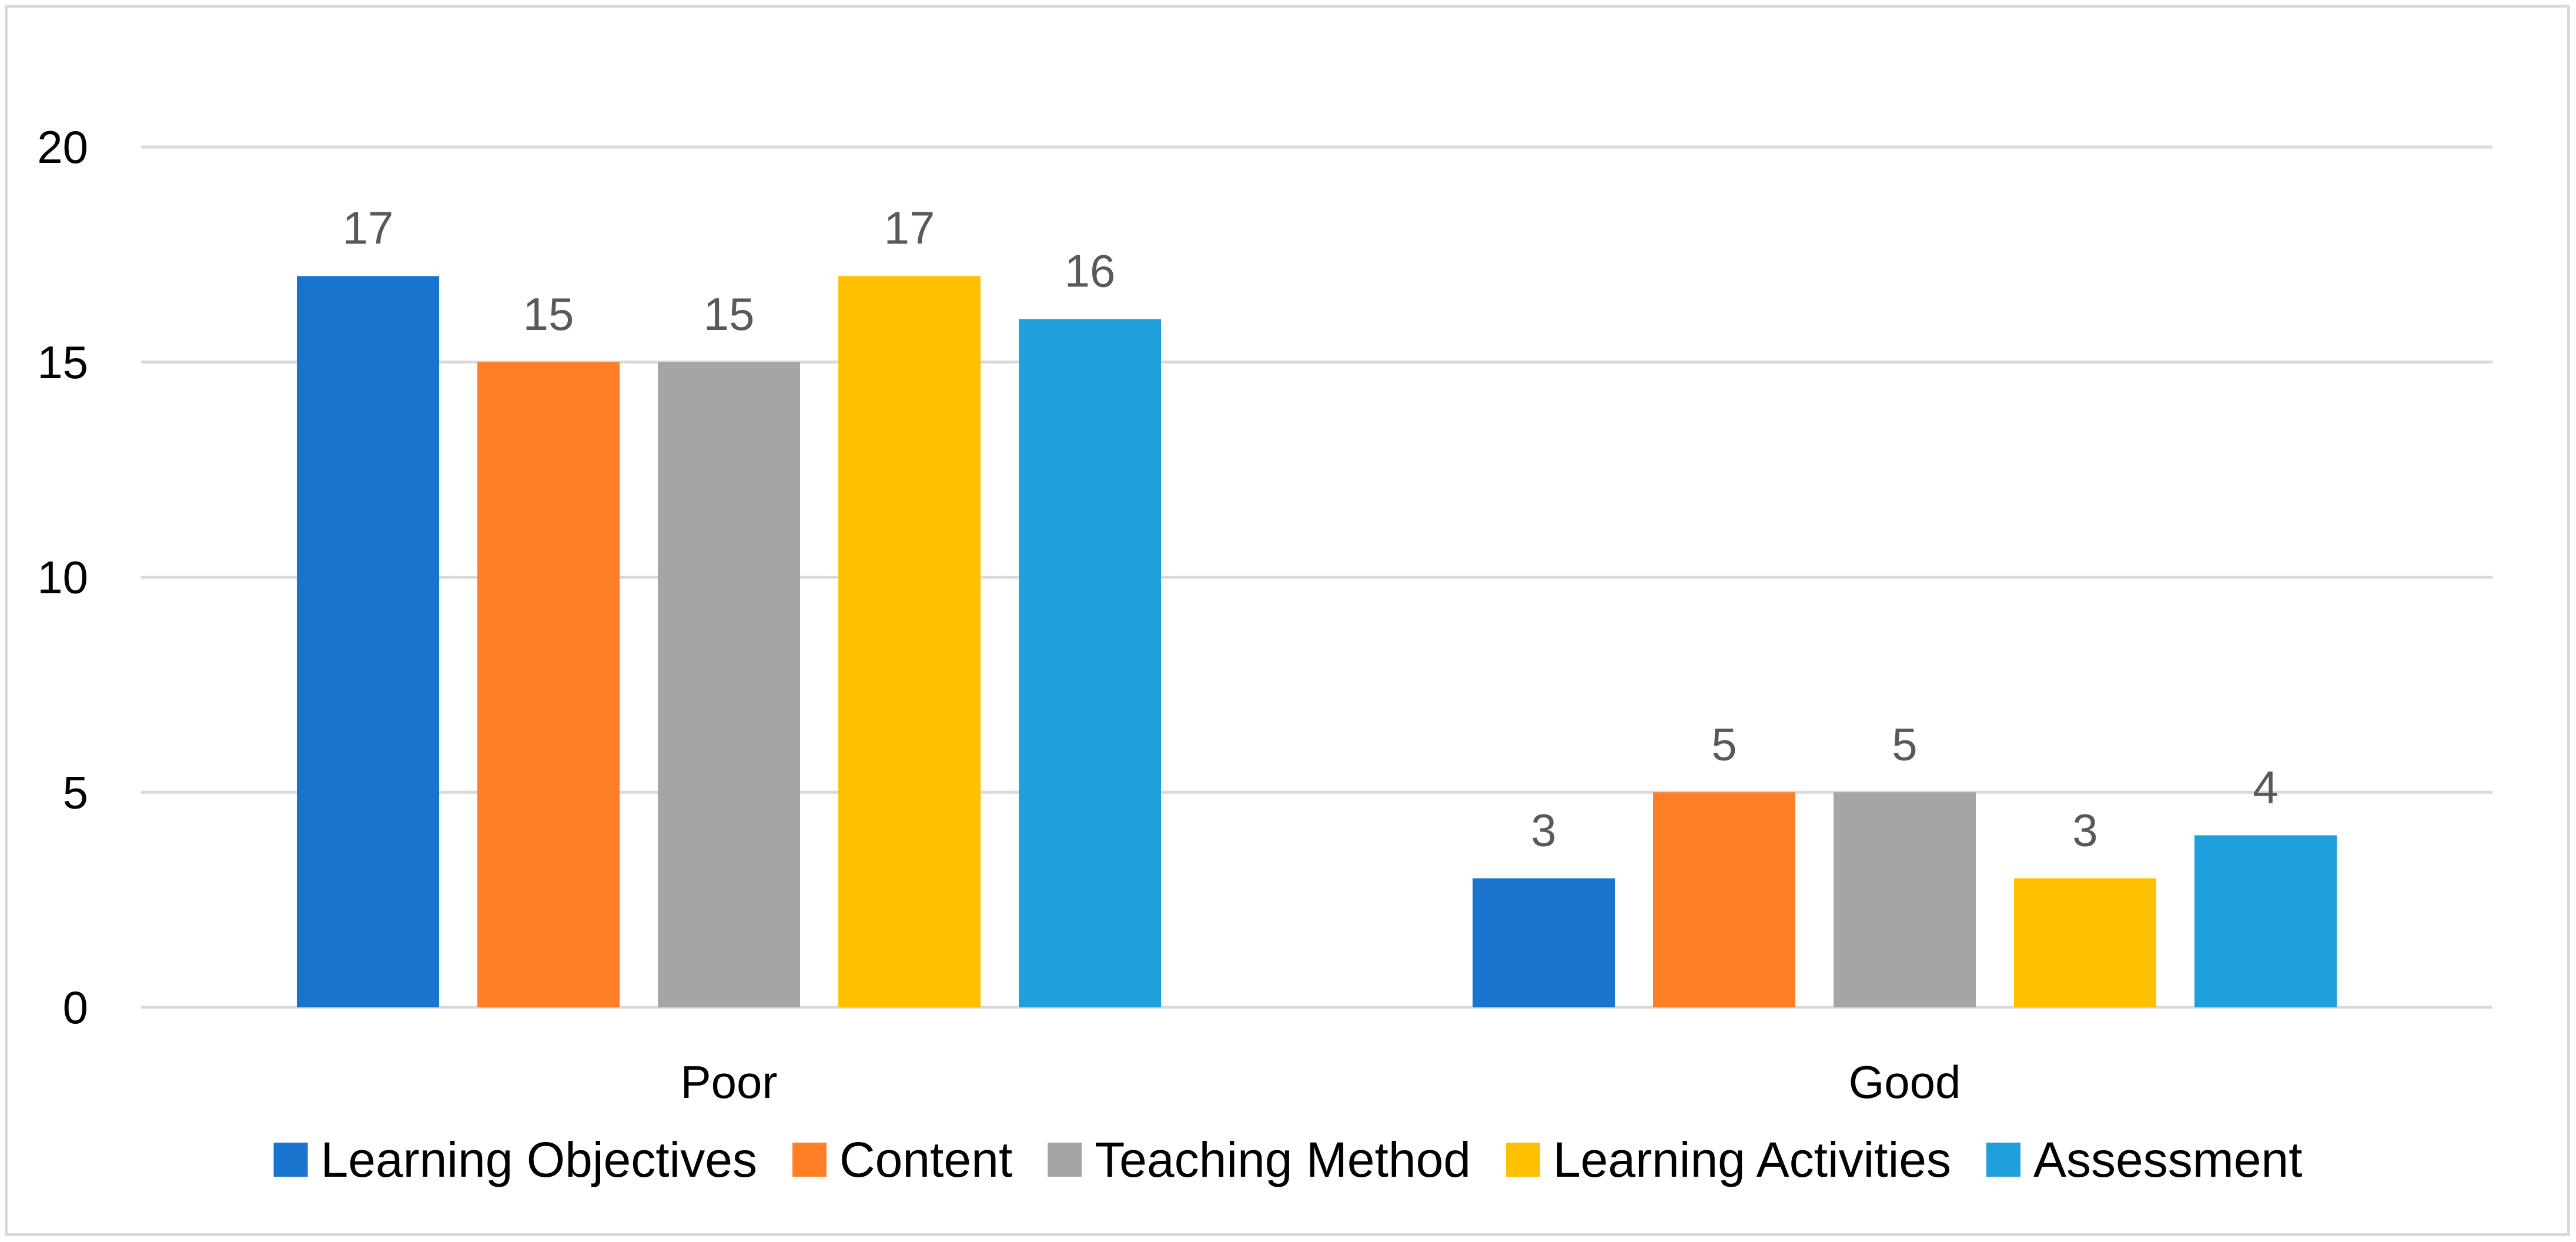 The width and height of the screenshot is (2576, 1242). Describe the element at coordinates (75, 1007) in the screenshot. I see `y-tick-label: 0` at that location.